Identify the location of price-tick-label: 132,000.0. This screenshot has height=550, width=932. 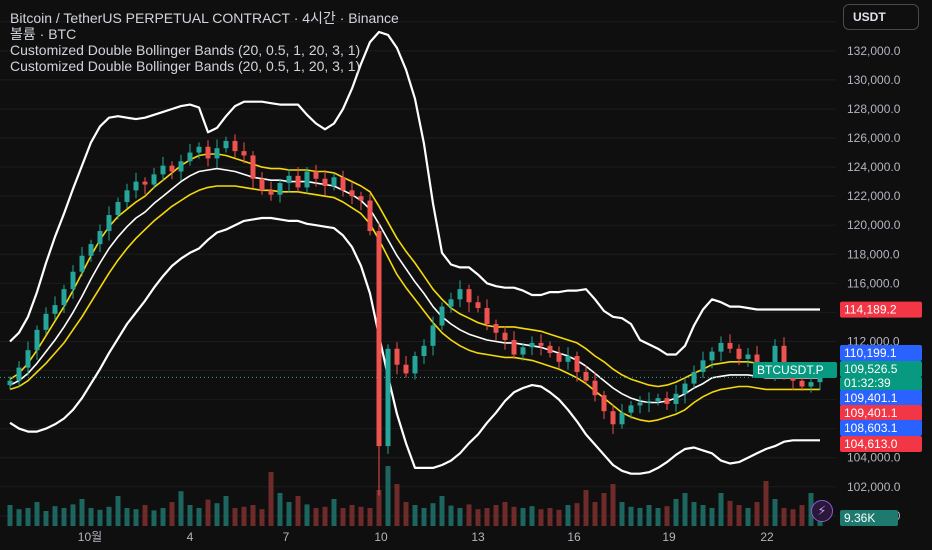
(874, 51).